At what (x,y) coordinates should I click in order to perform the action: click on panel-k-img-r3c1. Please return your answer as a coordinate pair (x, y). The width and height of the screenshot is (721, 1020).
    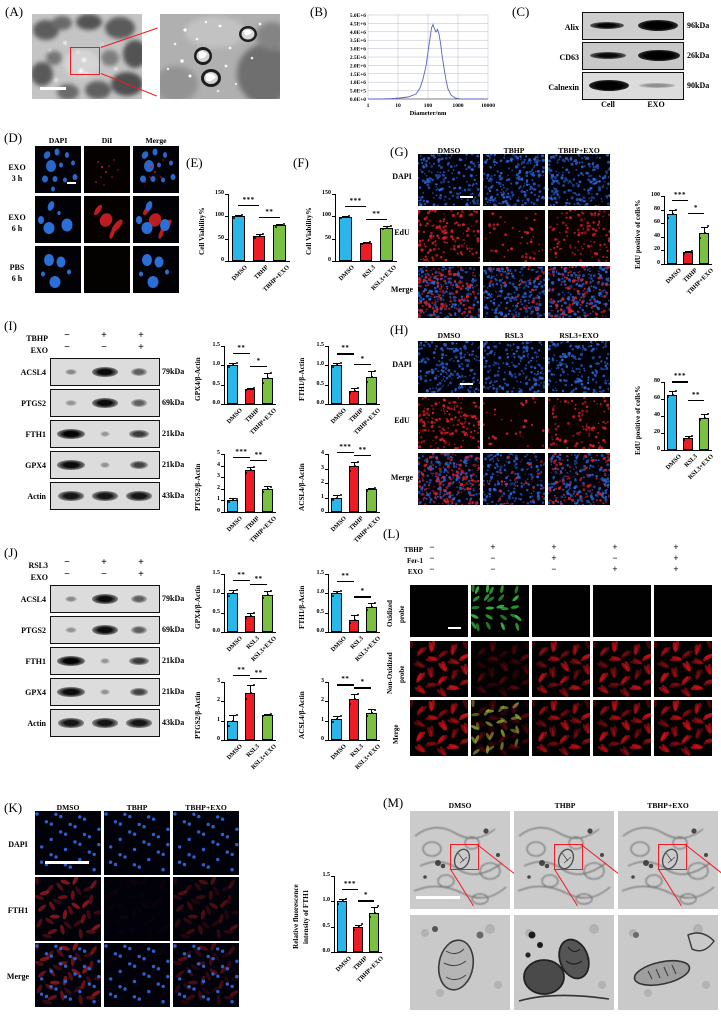
    Looking at the image, I should click on (68, 975).